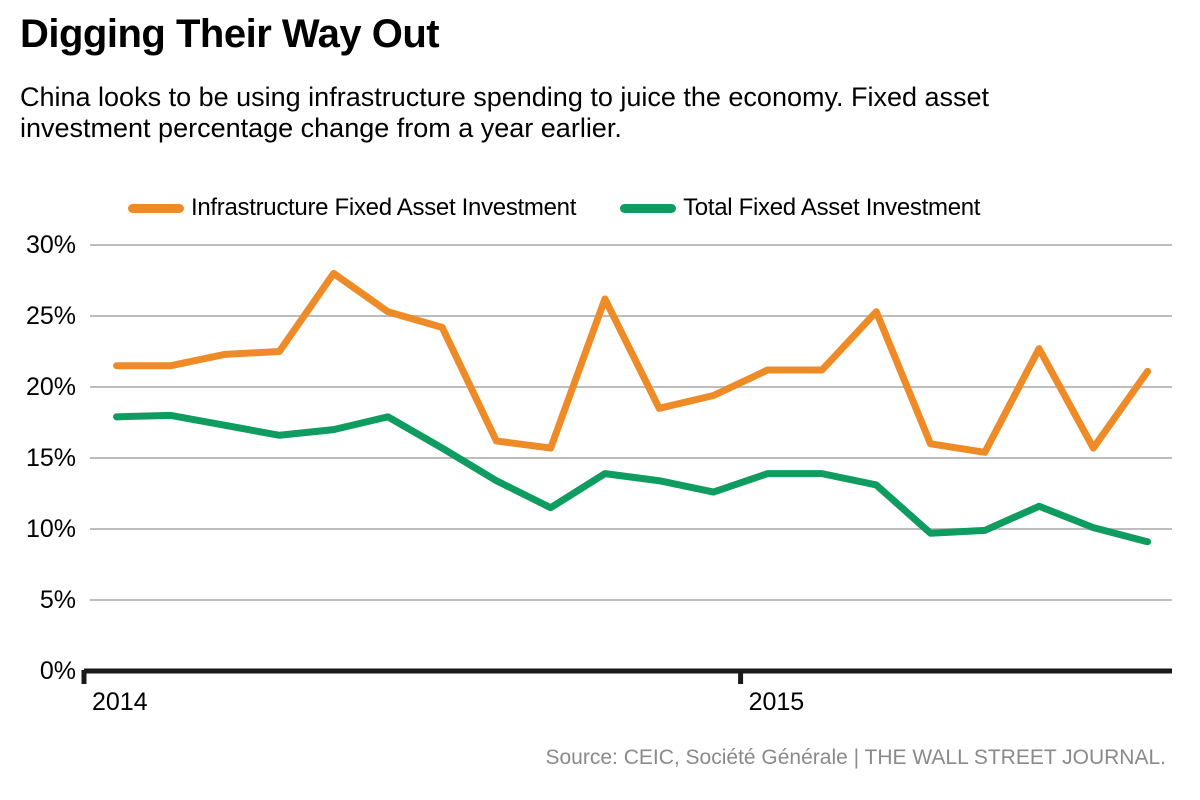 Image resolution: width=1200 pixels, height=800 pixels. What do you see at coordinates (156, 208) in the screenshot?
I see `legend-swatch-infrastructure-icon` at bounding box center [156, 208].